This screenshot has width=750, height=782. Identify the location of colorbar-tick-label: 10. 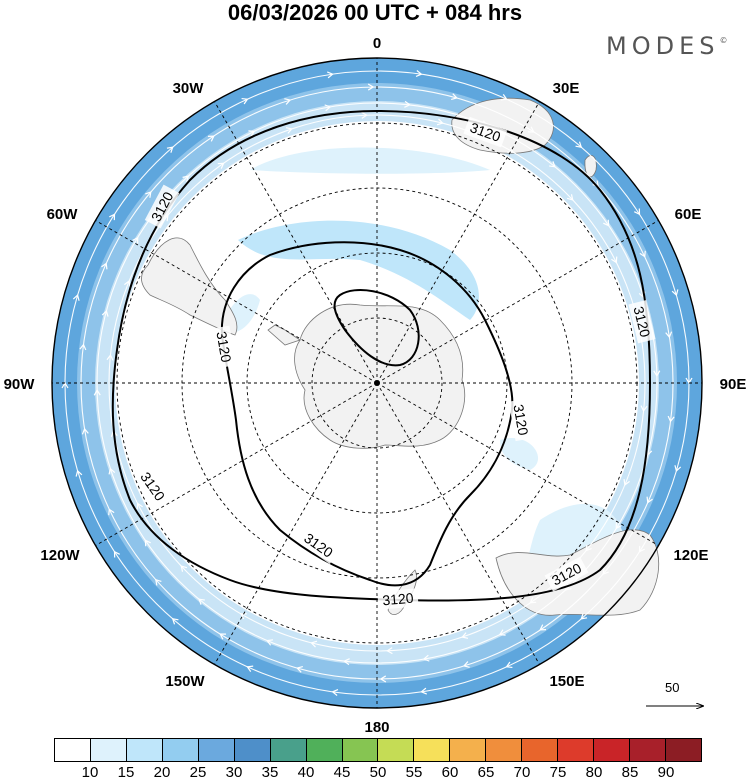
(90, 772).